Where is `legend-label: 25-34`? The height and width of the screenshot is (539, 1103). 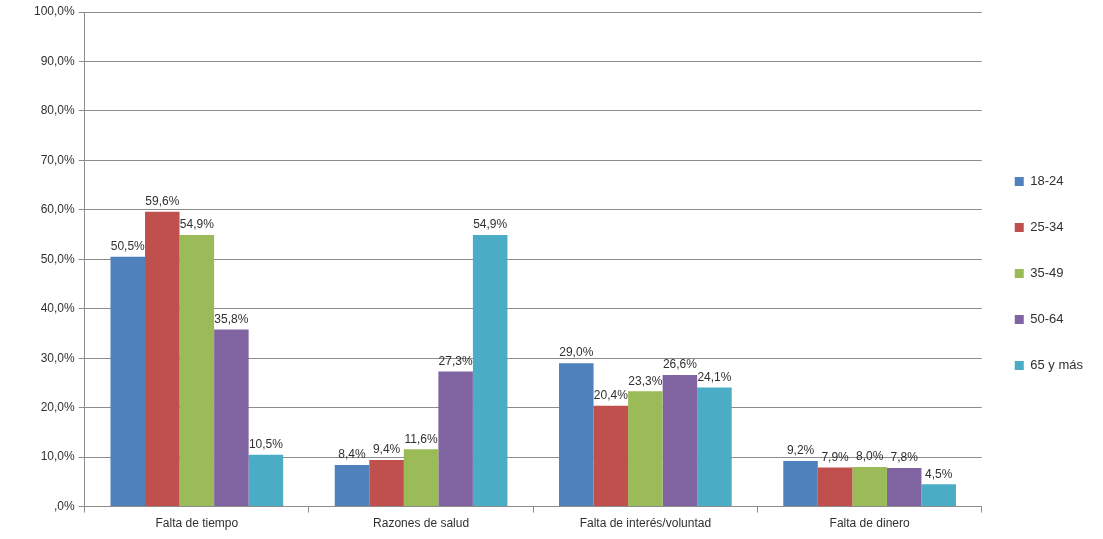 legend-label: 25-34 is located at coordinates (1047, 227).